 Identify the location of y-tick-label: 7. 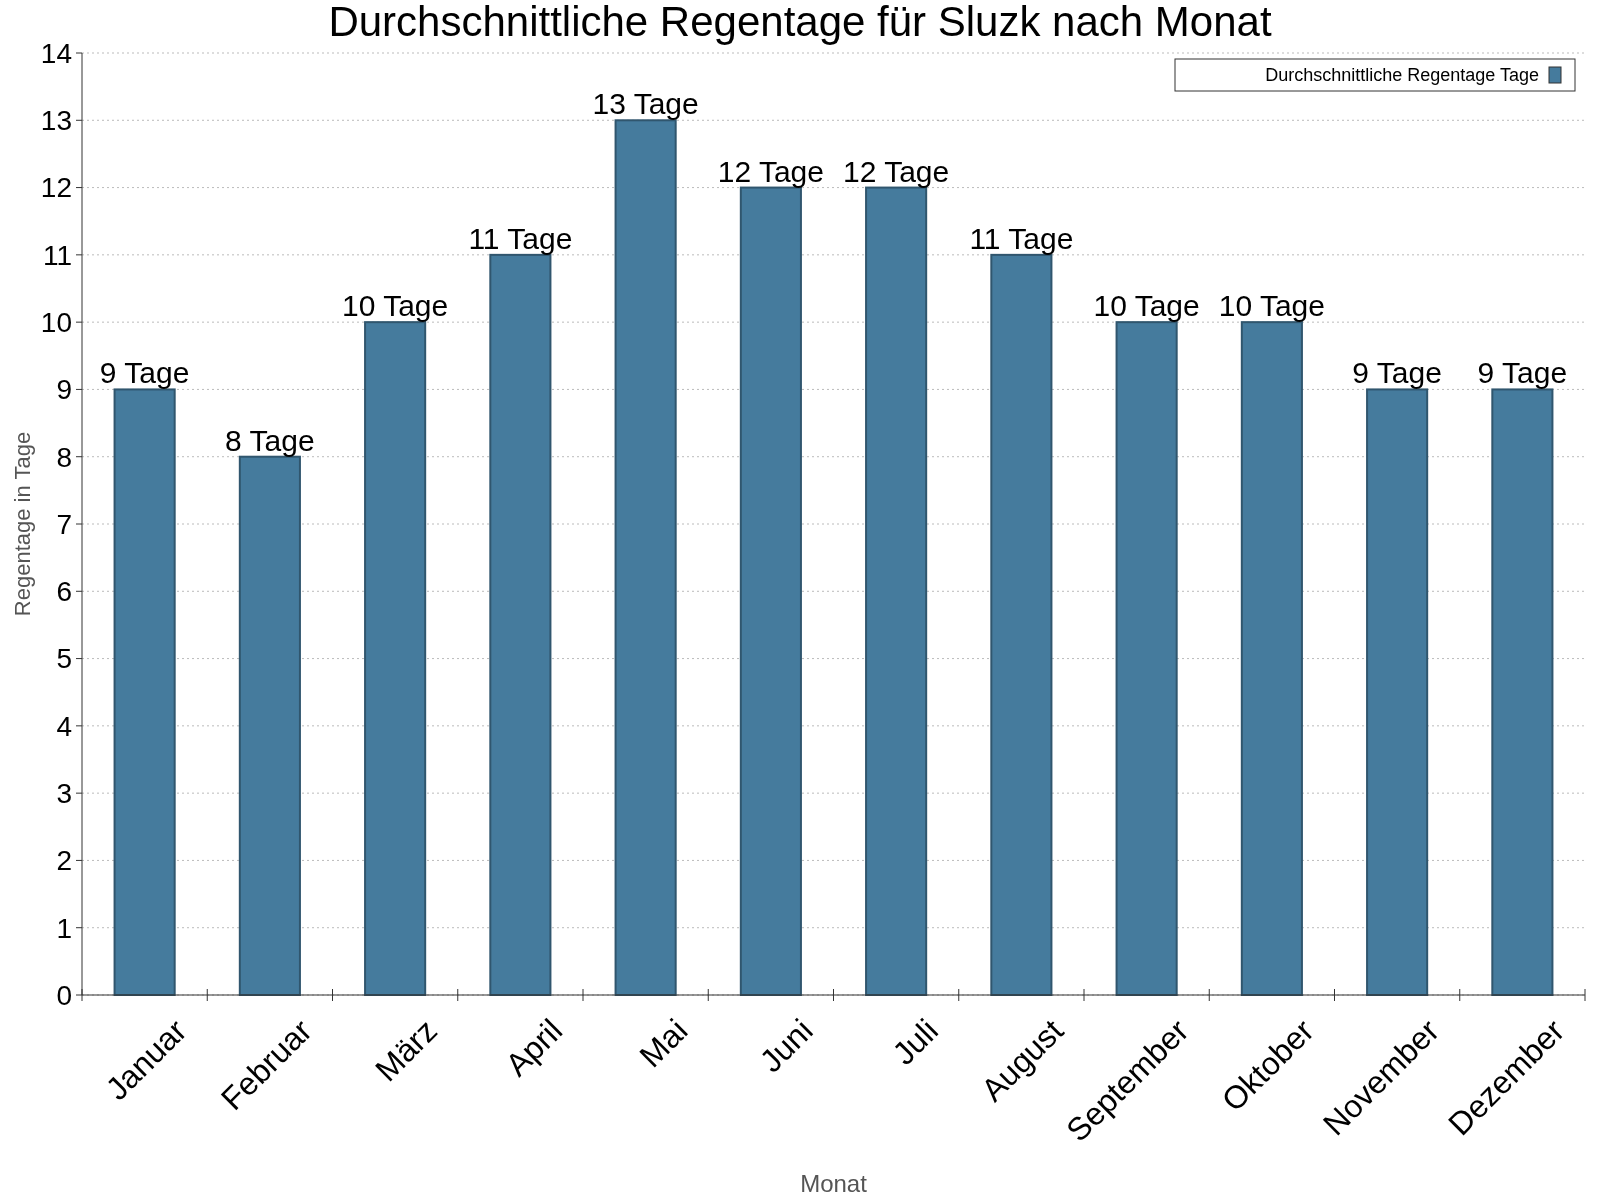
(64, 524).